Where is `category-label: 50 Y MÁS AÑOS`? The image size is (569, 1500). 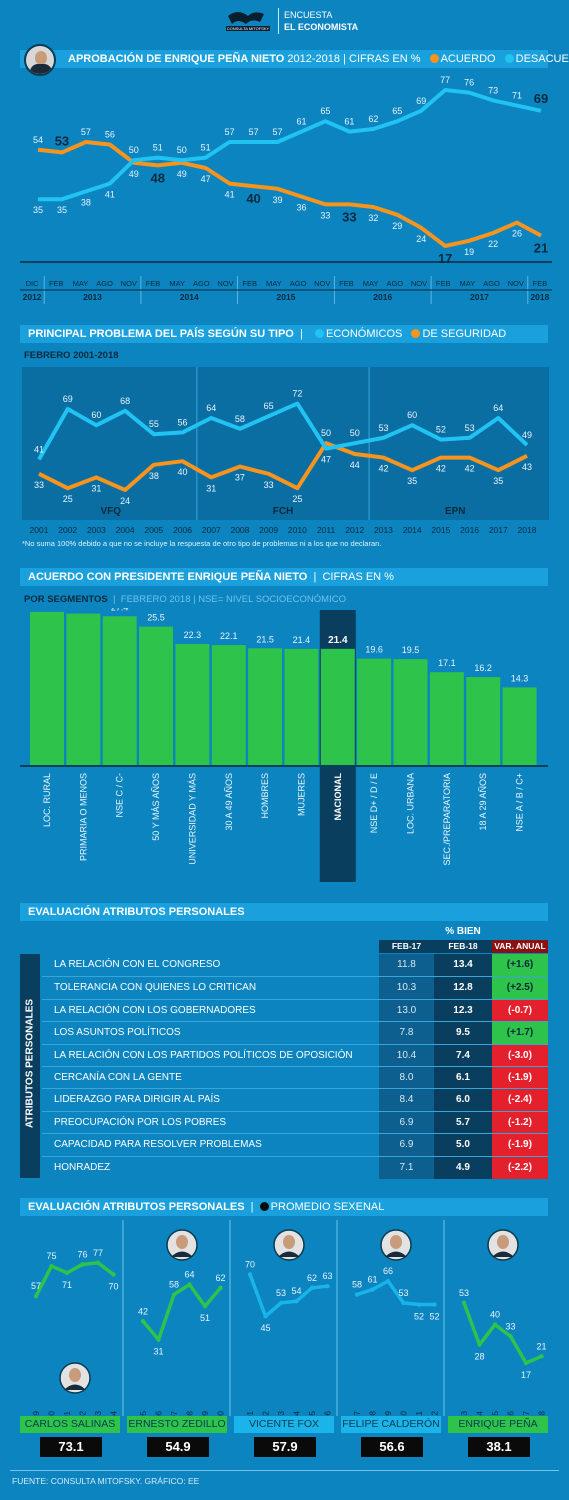 category-label: 50 Y MÁS AÑOS is located at coordinates (156, 807).